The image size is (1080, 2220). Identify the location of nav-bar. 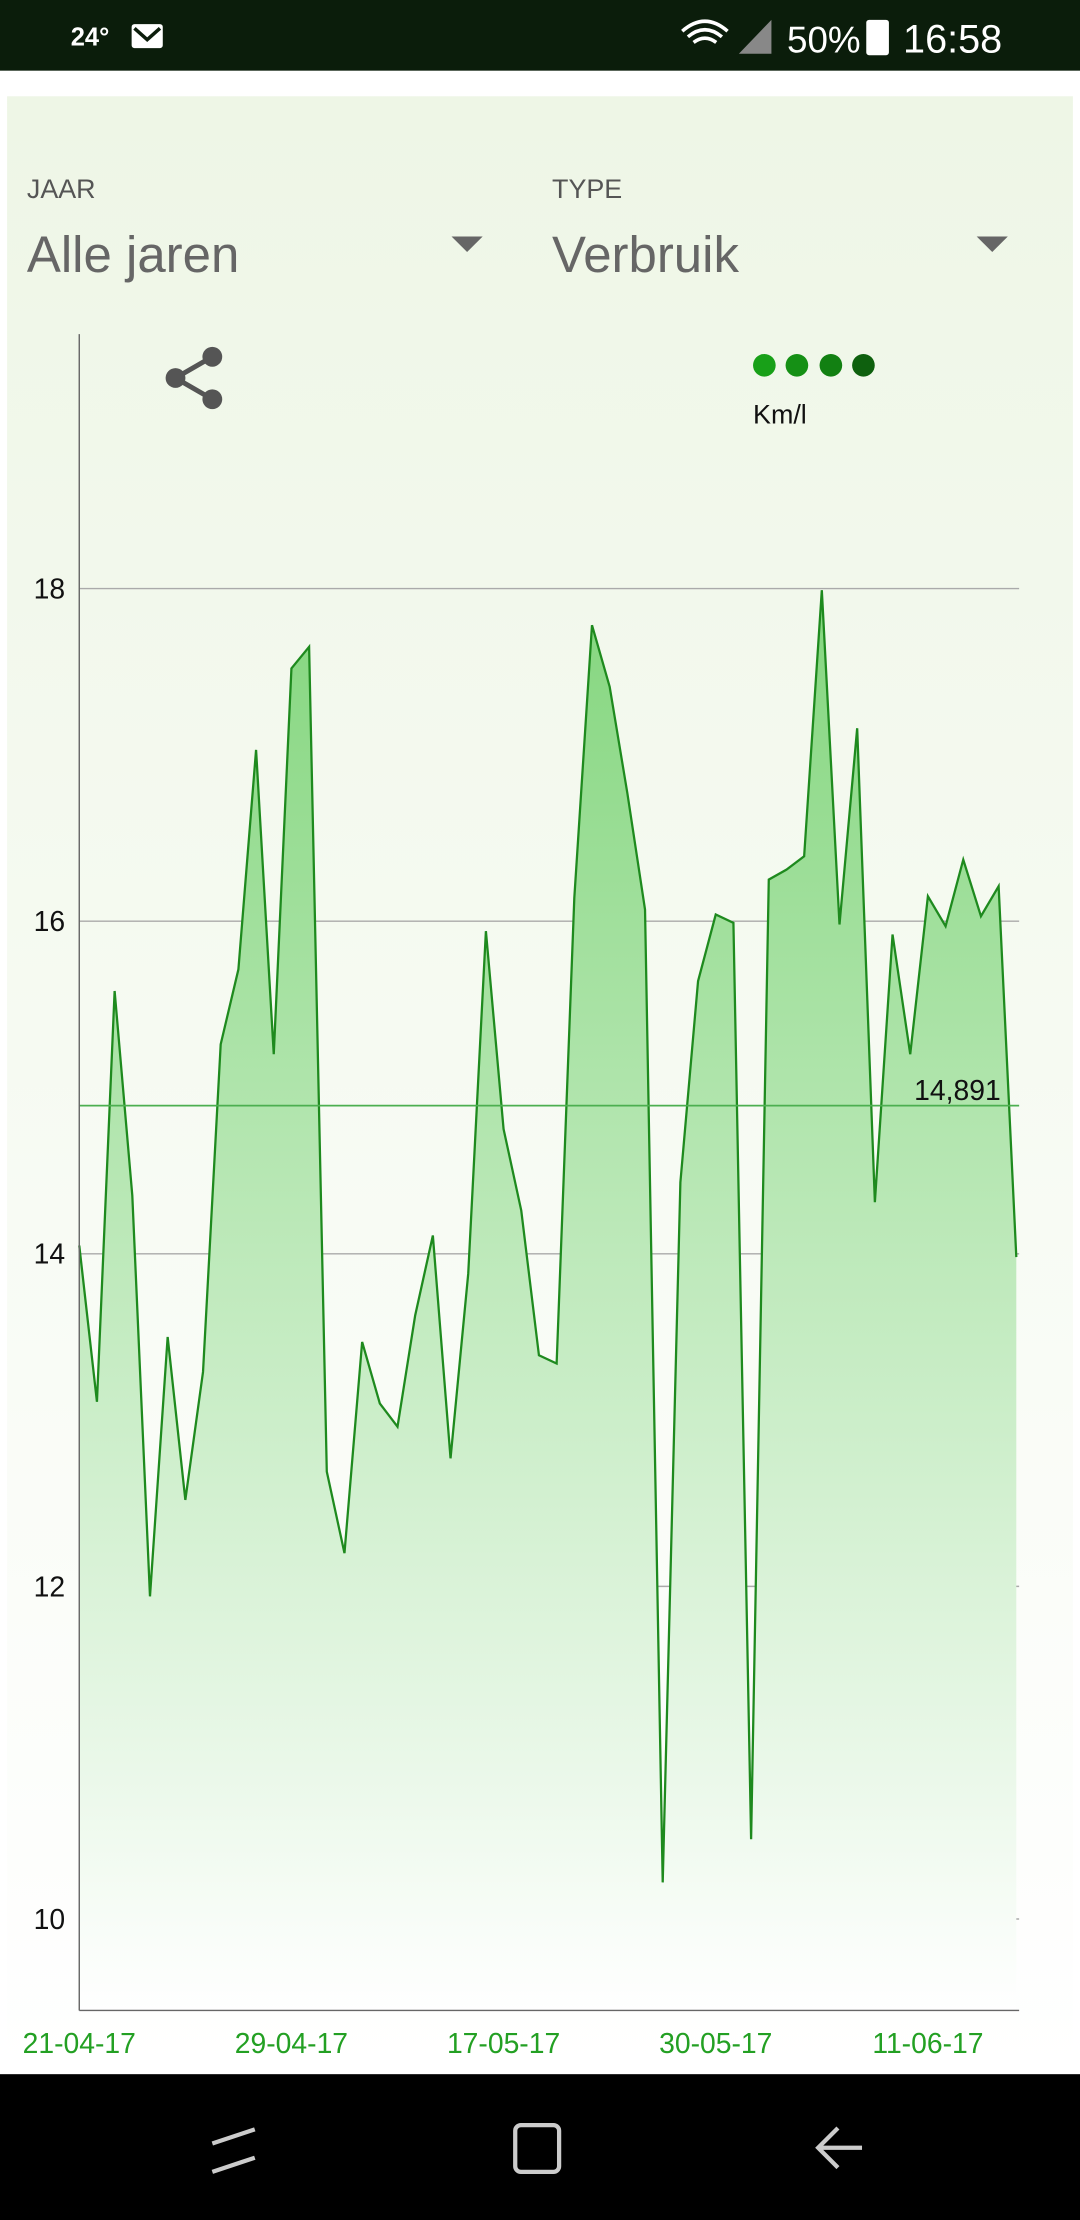
(540, 2147).